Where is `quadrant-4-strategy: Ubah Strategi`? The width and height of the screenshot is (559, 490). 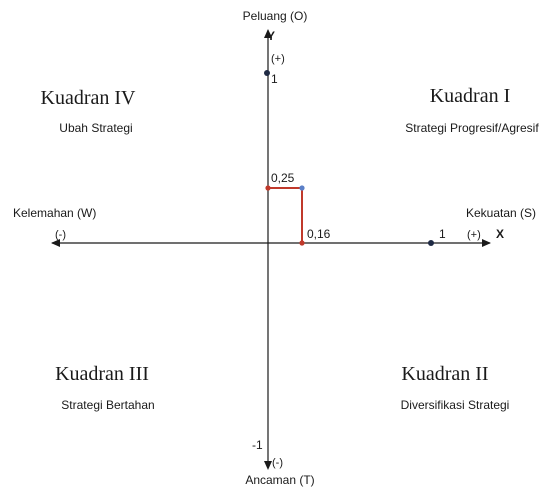 quadrant-4-strategy: Ubah Strategi is located at coordinates (95, 128).